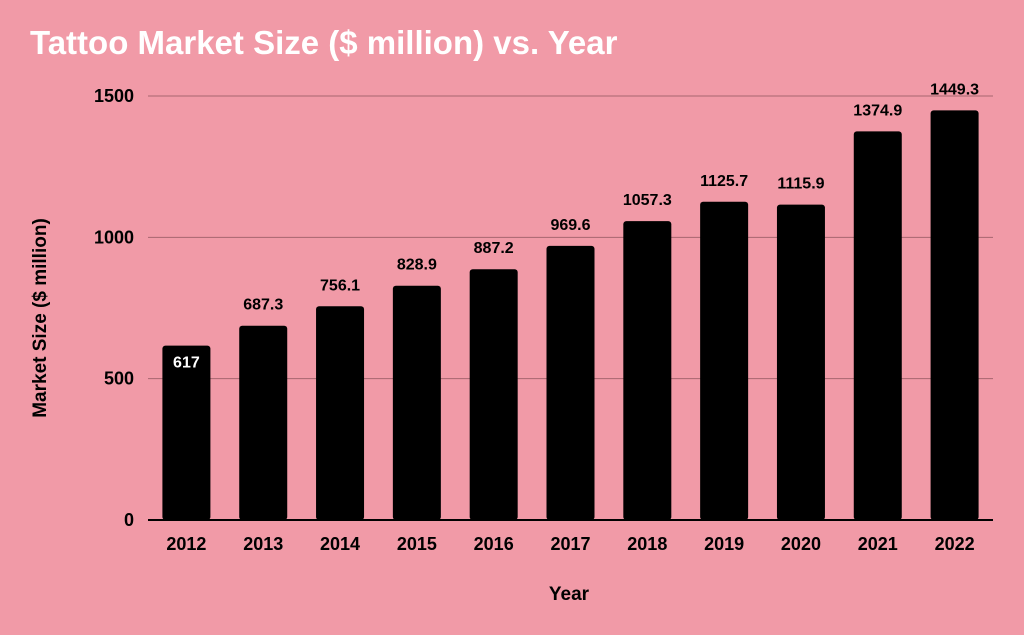  What do you see at coordinates (186, 544) in the screenshot?
I see `x-tick-label: 2012` at bounding box center [186, 544].